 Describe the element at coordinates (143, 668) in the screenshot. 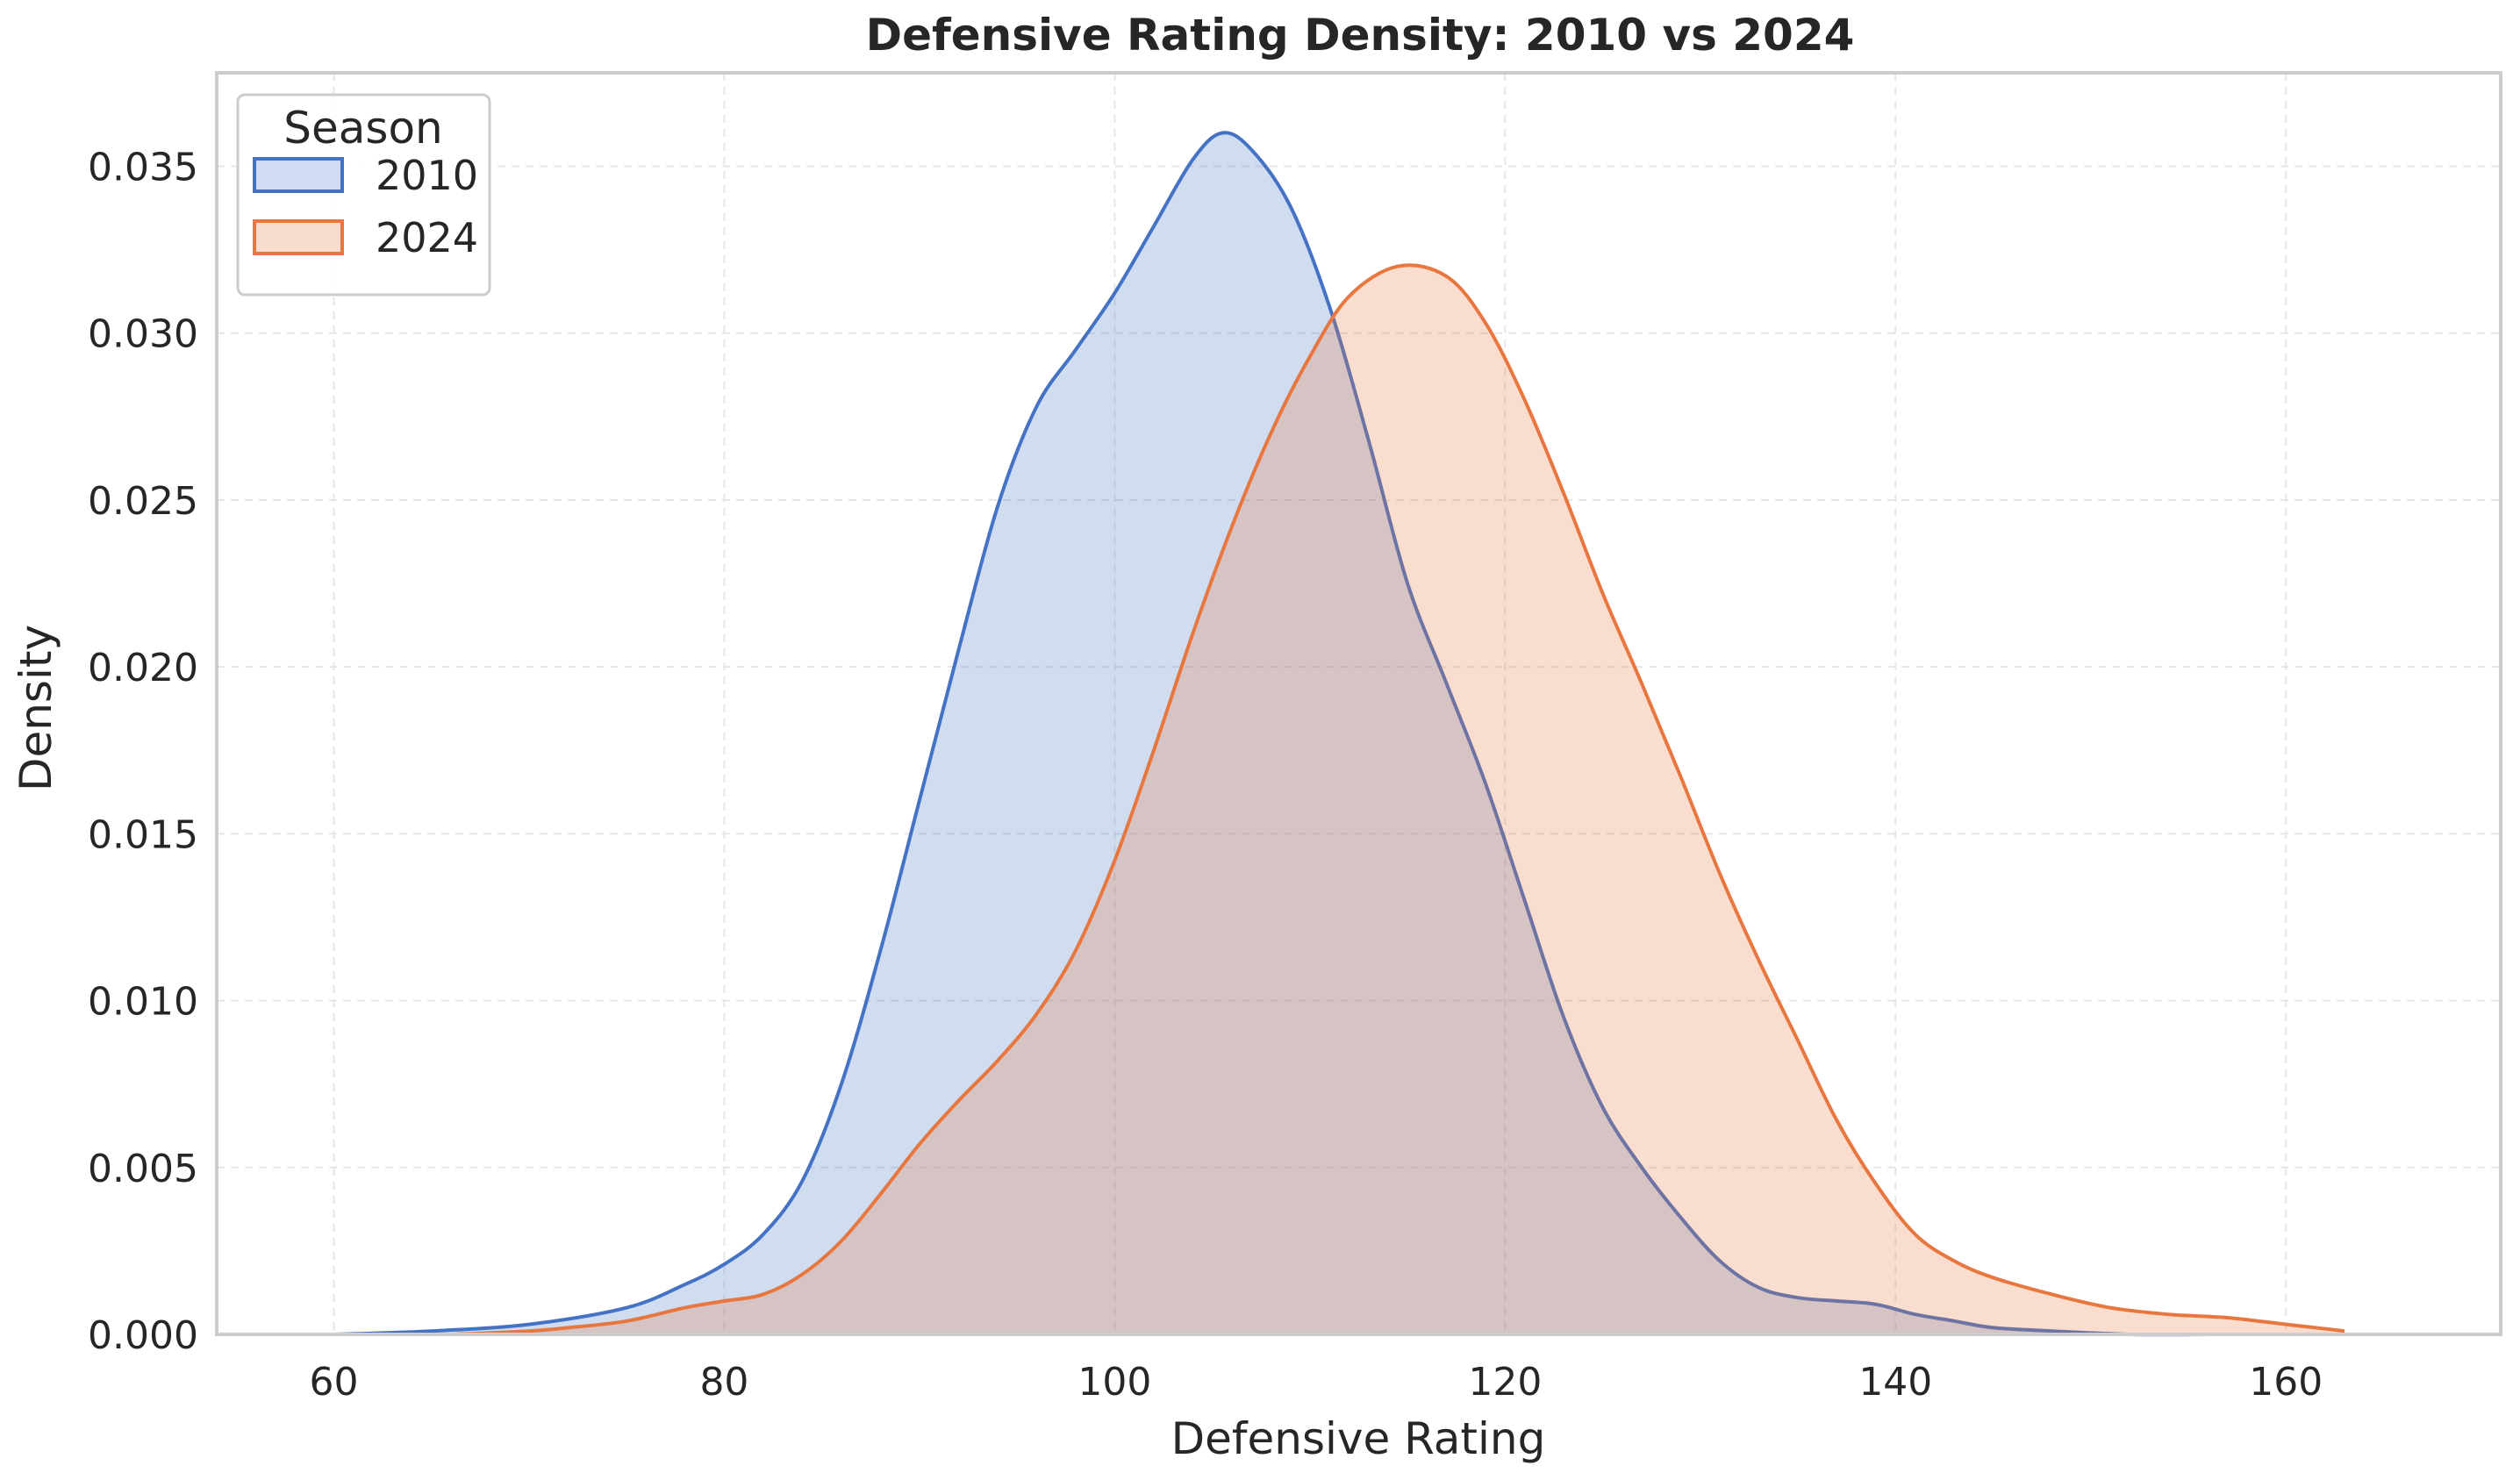

I see `y-tick-label: 0.020` at that location.